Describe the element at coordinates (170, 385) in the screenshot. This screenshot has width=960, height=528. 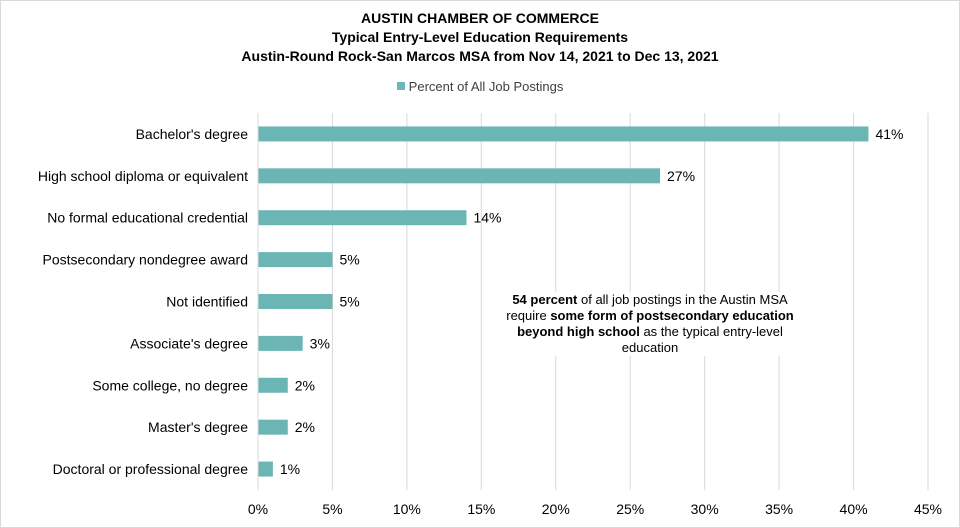
I see `category-label: Some college, no degree` at that location.